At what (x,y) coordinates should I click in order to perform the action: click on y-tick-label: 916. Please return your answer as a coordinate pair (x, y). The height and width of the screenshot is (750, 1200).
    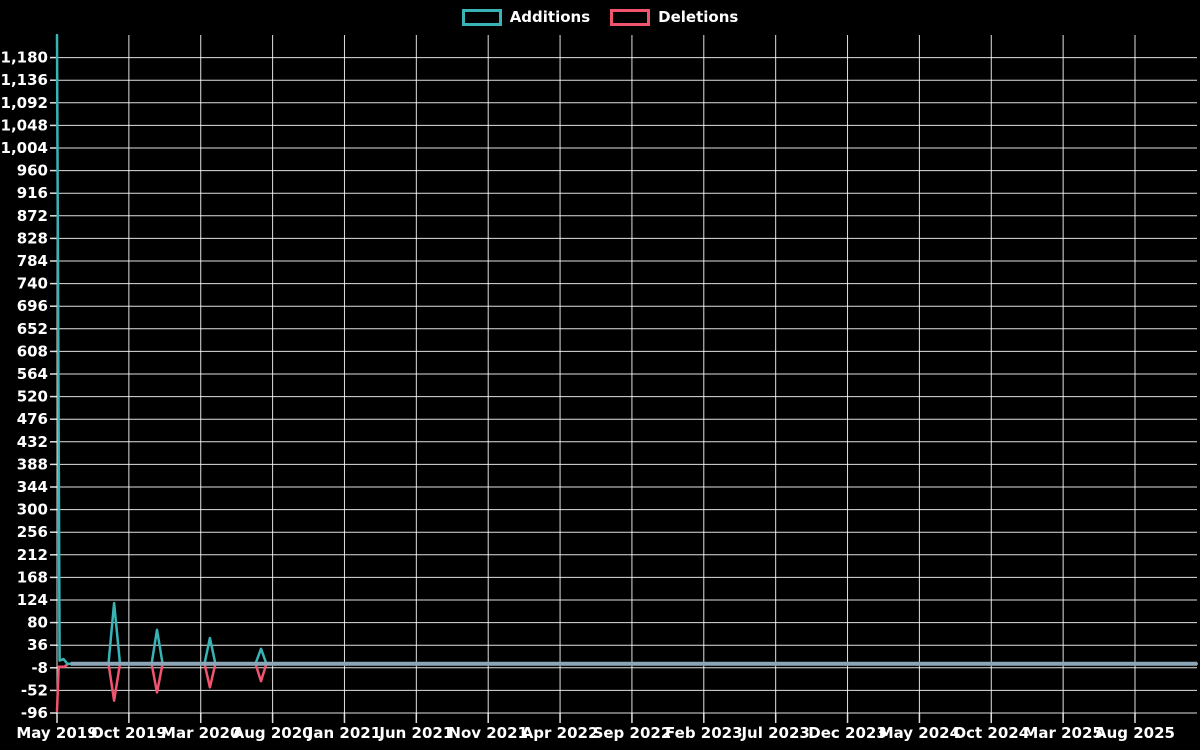
    Looking at the image, I should click on (32, 193).